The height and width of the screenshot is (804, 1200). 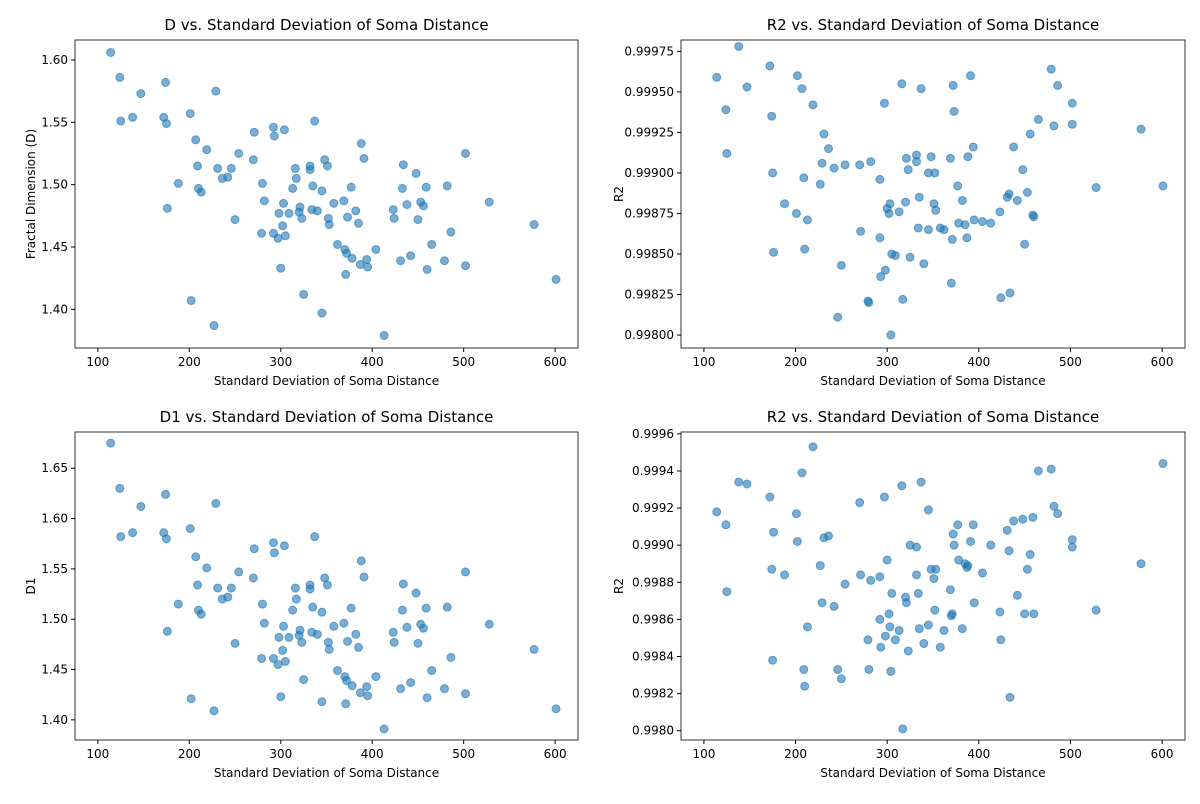 What do you see at coordinates (649, 51) in the screenshot?
I see `y-tick-label: 0.99975` at bounding box center [649, 51].